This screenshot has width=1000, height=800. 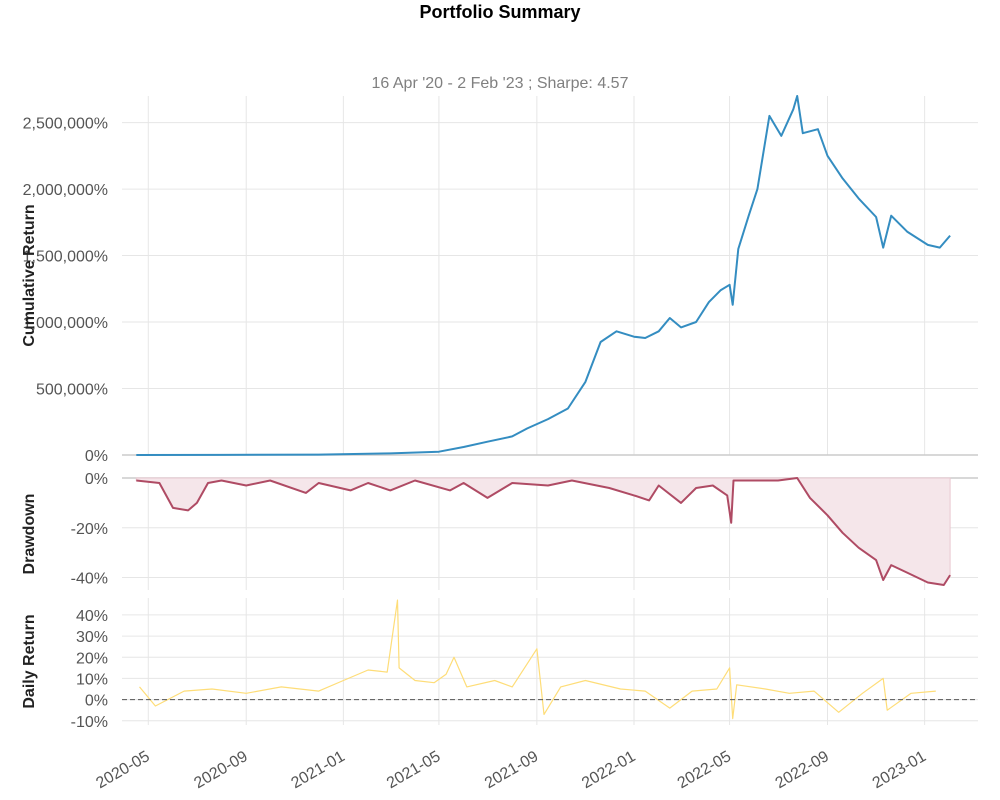 What do you see at coordinates (318, 770) in the screenshot?
I see `x-tick-label: 2021-01` at bounding box center [318, 770].